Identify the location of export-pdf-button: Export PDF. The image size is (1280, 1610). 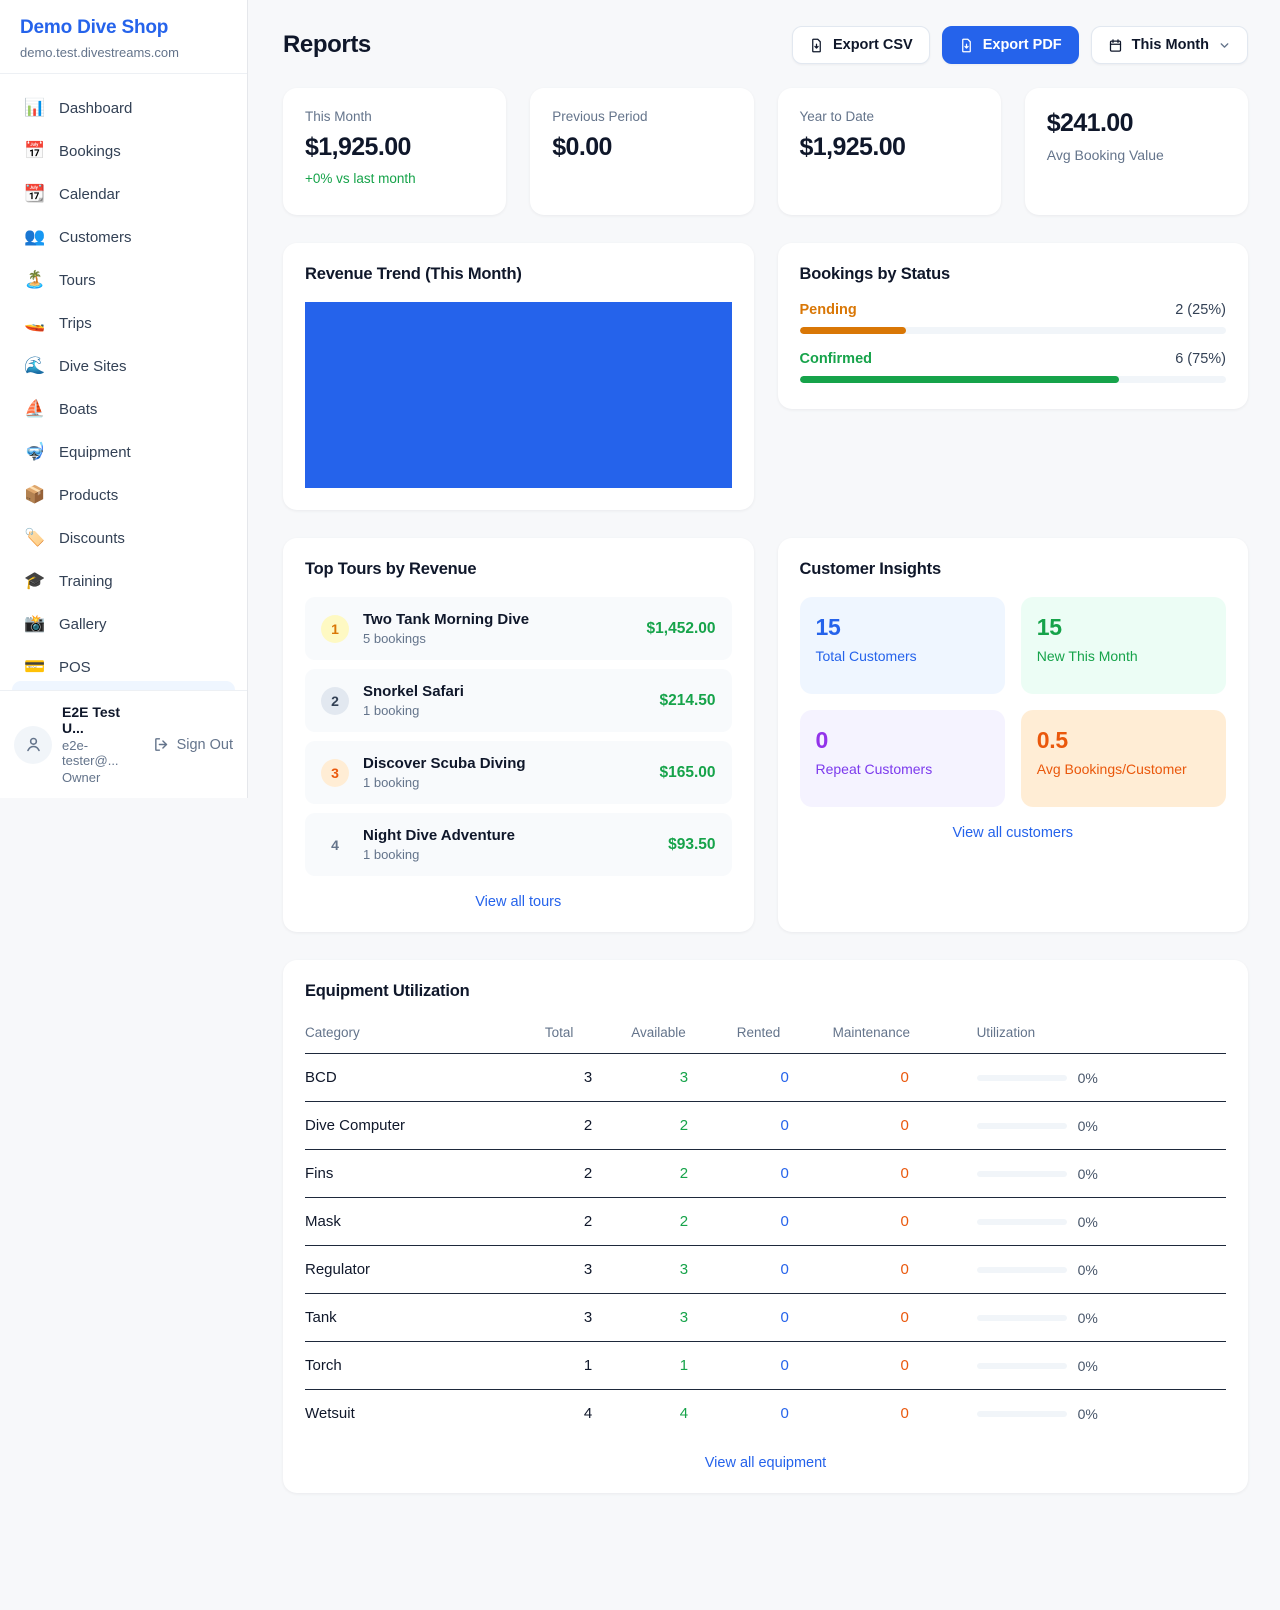
(1010, 45).